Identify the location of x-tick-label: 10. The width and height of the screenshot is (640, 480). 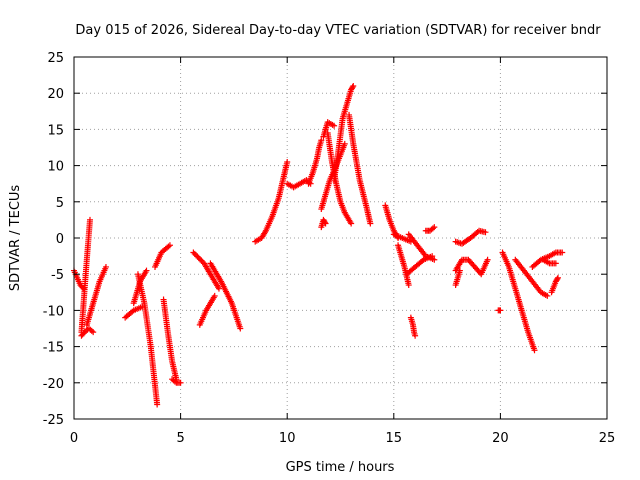
(287, 438).